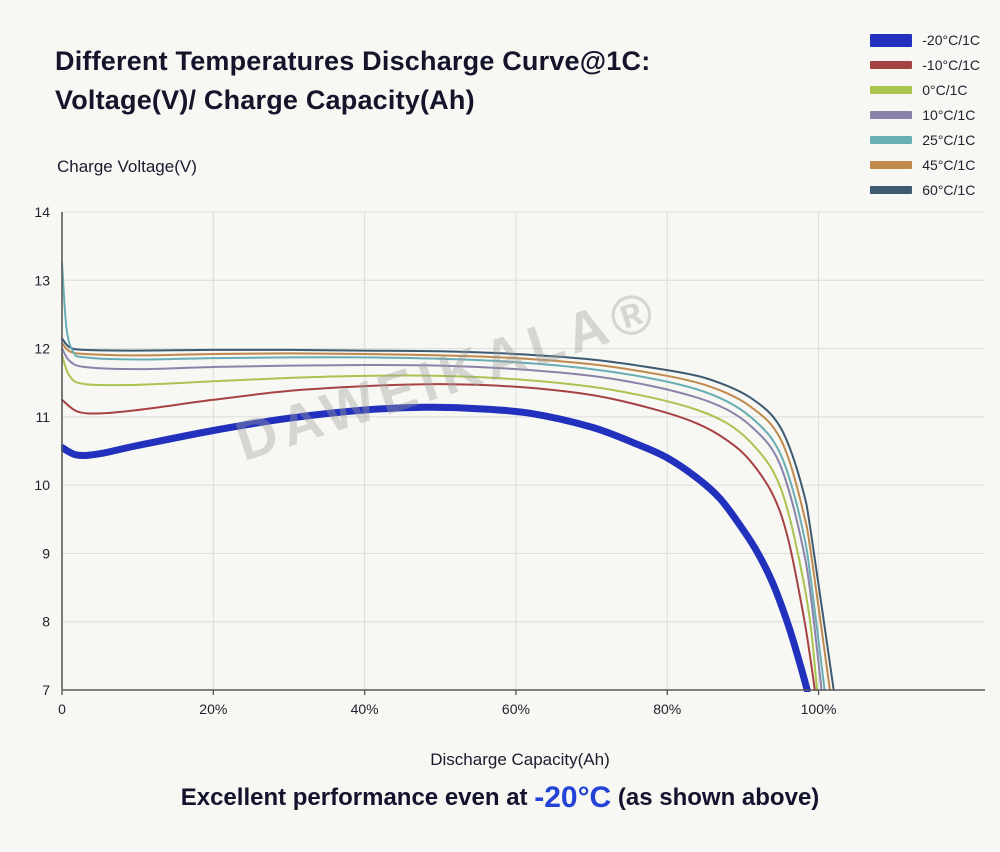 The height and width of the screenshot is (852, 1000). What do you see at coordinates (520, 759) in the screenshot?
I see `x-axis-title: Discharge Capacity(Ah)` at bounding box center [520, 759].